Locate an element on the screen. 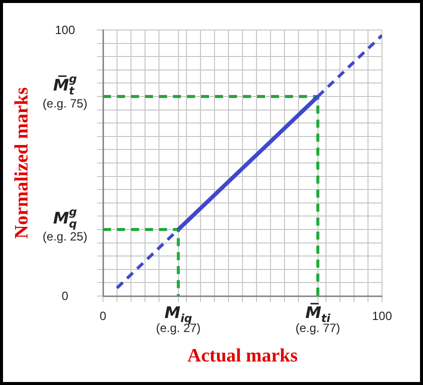 The image size is (423, 385). x-axis-title: Actual marks is located at coordinates (242, 356).